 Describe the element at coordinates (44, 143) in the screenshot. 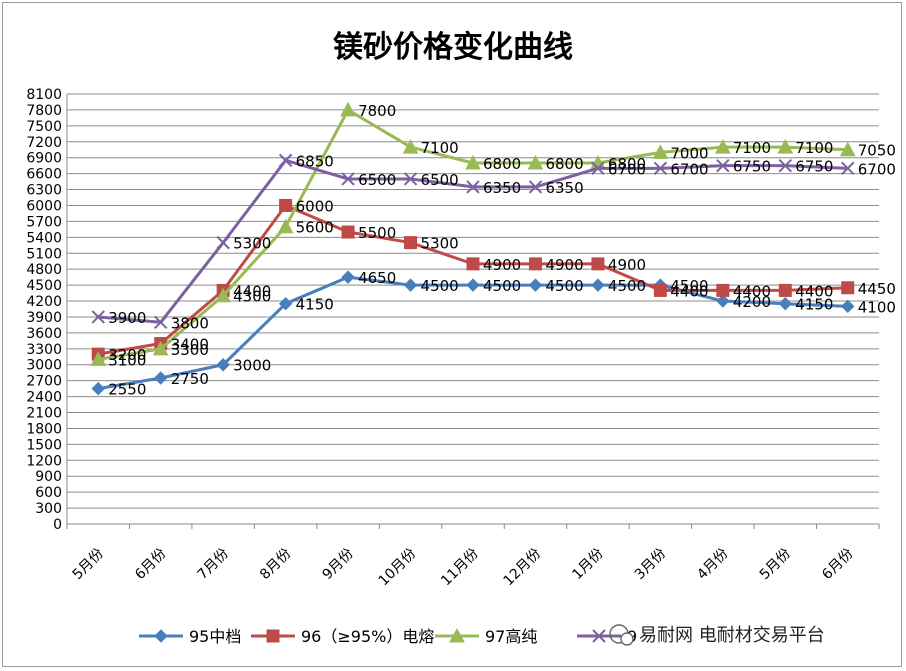

I see `y-tick-label: 7200` at that location.